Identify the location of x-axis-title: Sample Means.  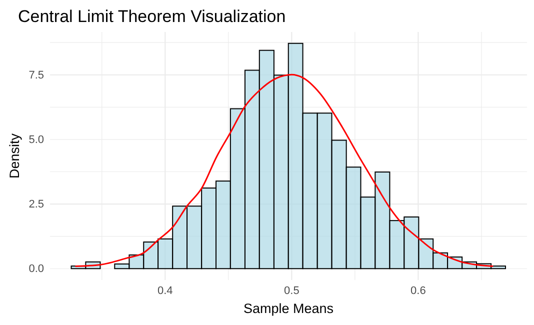
(288, 308).